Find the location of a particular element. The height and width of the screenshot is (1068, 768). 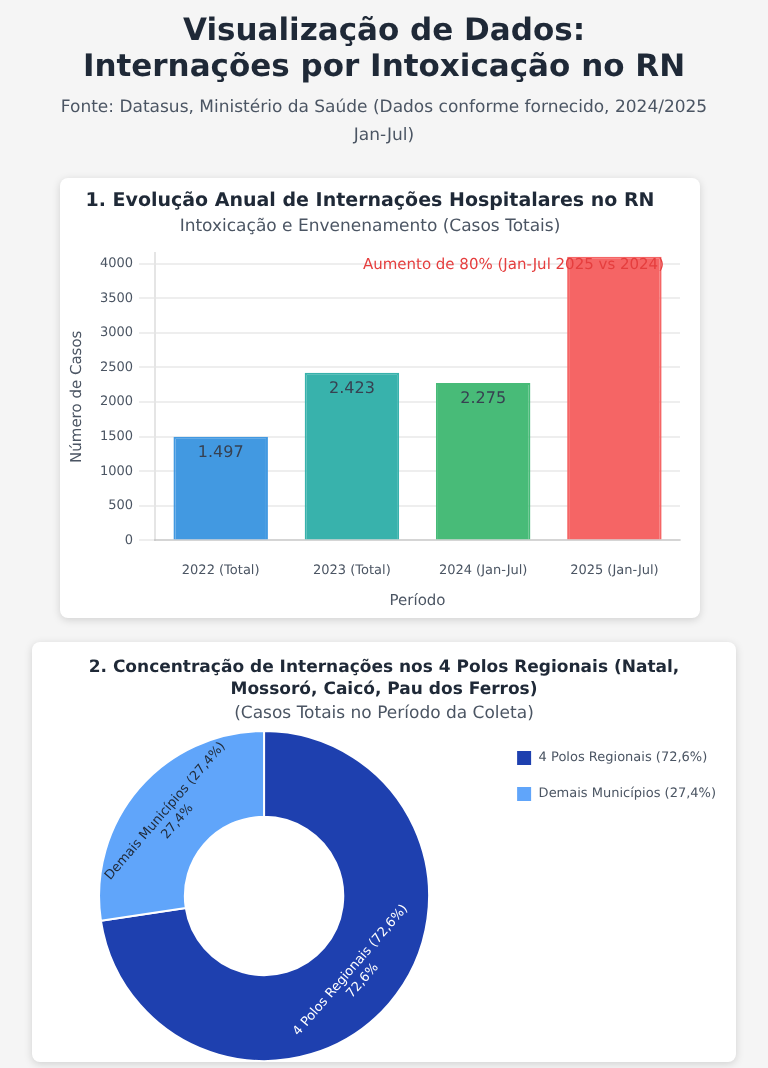

chart-title: 2. Concentração de Internações nos 4 Polos Regionais (Natal, Mossoró, Caicó, Pau dos Ferros) is located at coordinates (384, 679).